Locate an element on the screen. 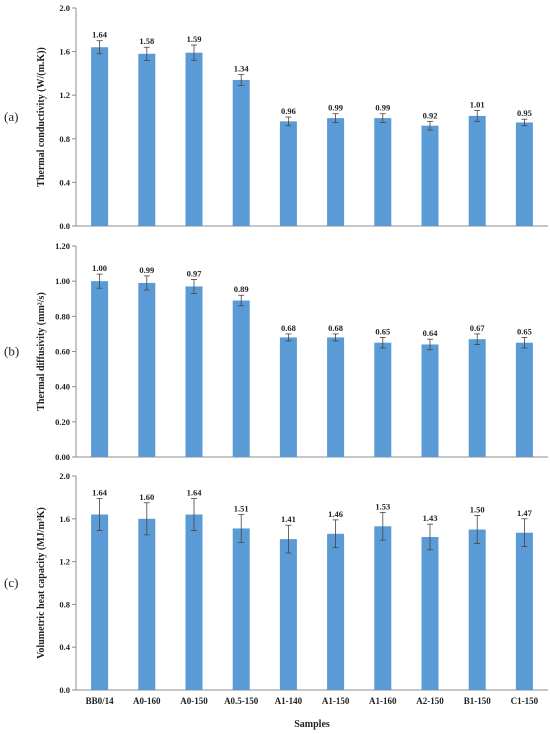 The width and height of the screenshot is (550, 734). panel-1-y-axis-label: Thermal conductivity (W/(m.K)) is located at coordinates (41, 117).